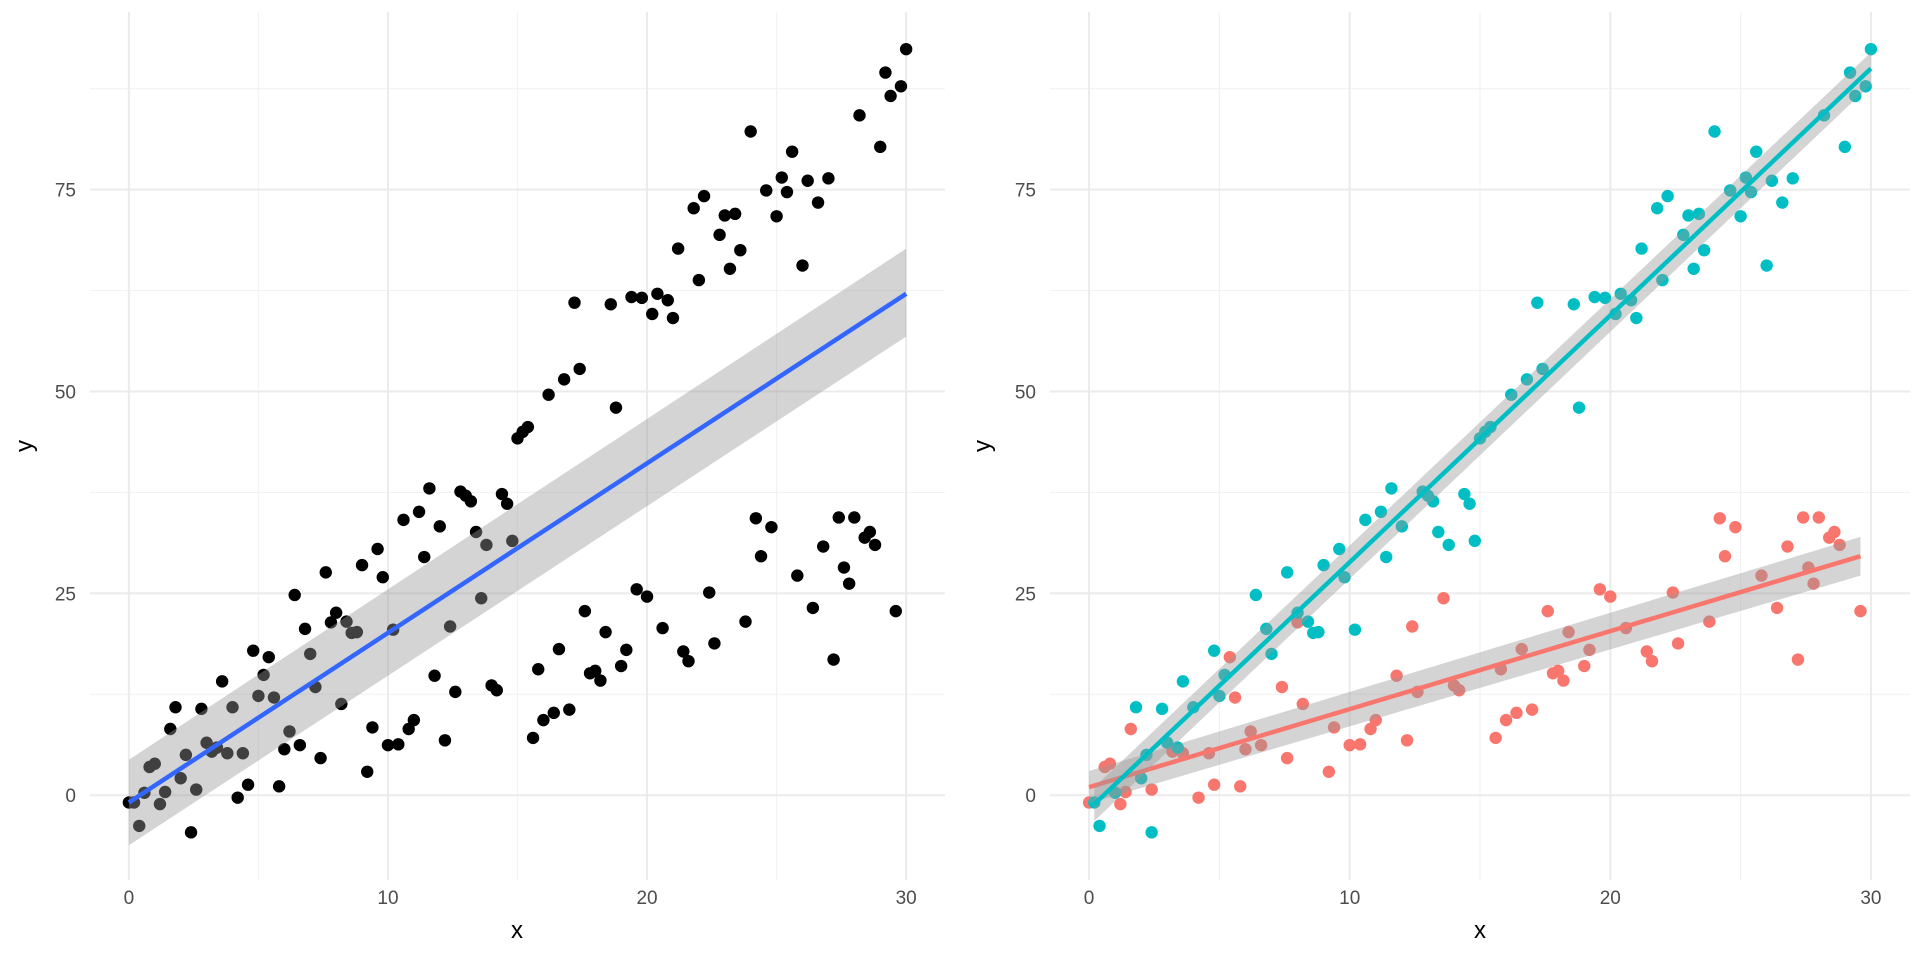 Image resolution: width=1920 pixels, height=960 pixels. I want to click on x-tick-label: 30, so click(1870, 898).